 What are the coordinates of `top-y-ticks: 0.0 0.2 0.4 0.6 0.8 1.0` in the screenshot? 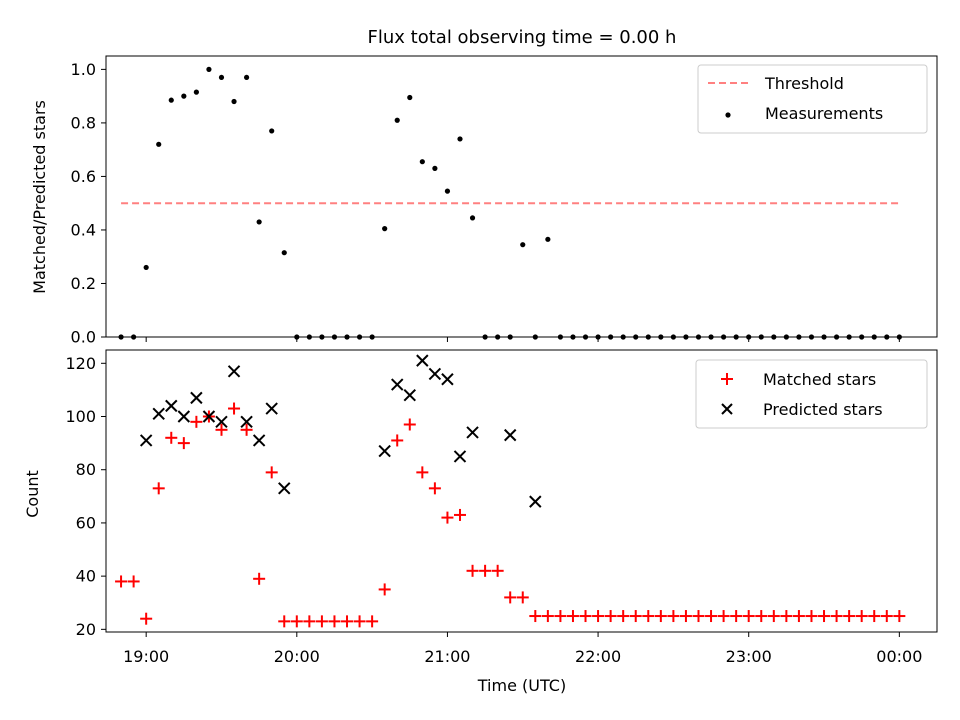 It's located at (88, 203).